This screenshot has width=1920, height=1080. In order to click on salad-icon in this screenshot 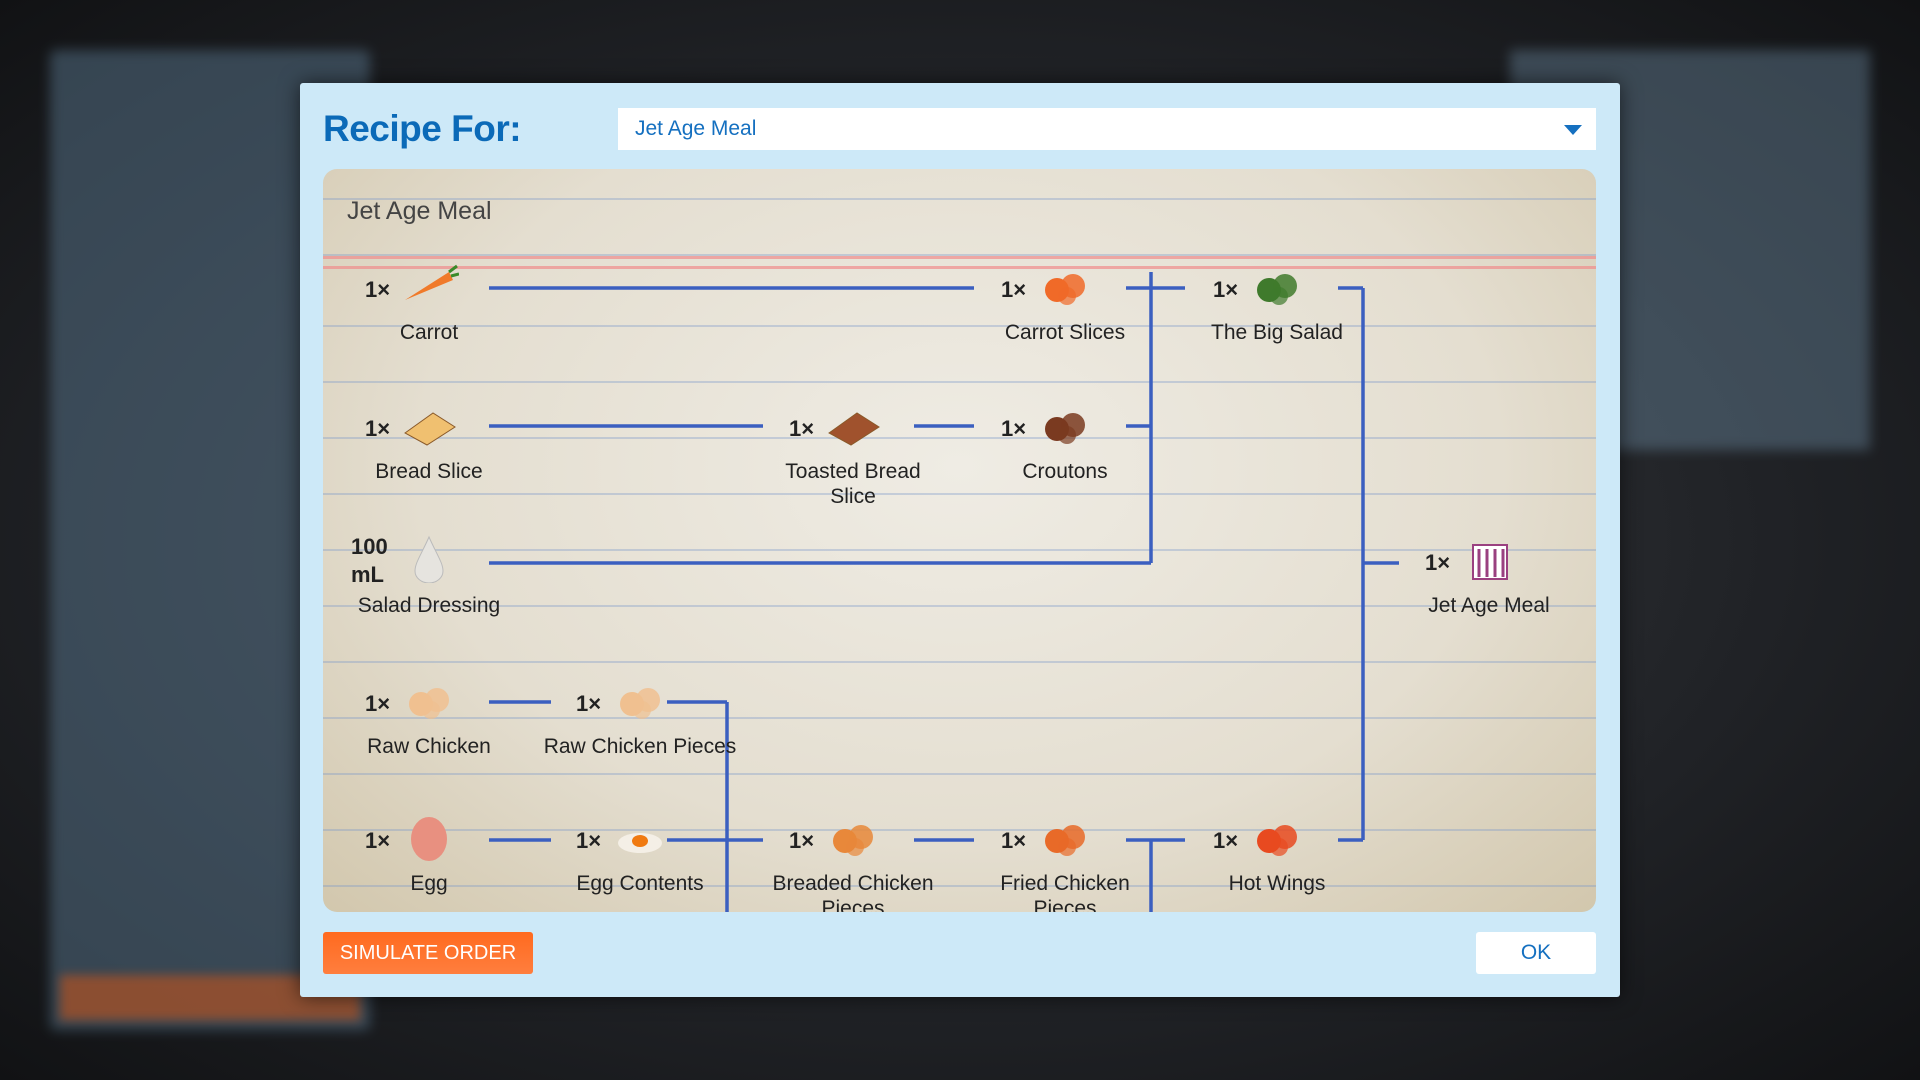, I will do `click(1277, 285)`.